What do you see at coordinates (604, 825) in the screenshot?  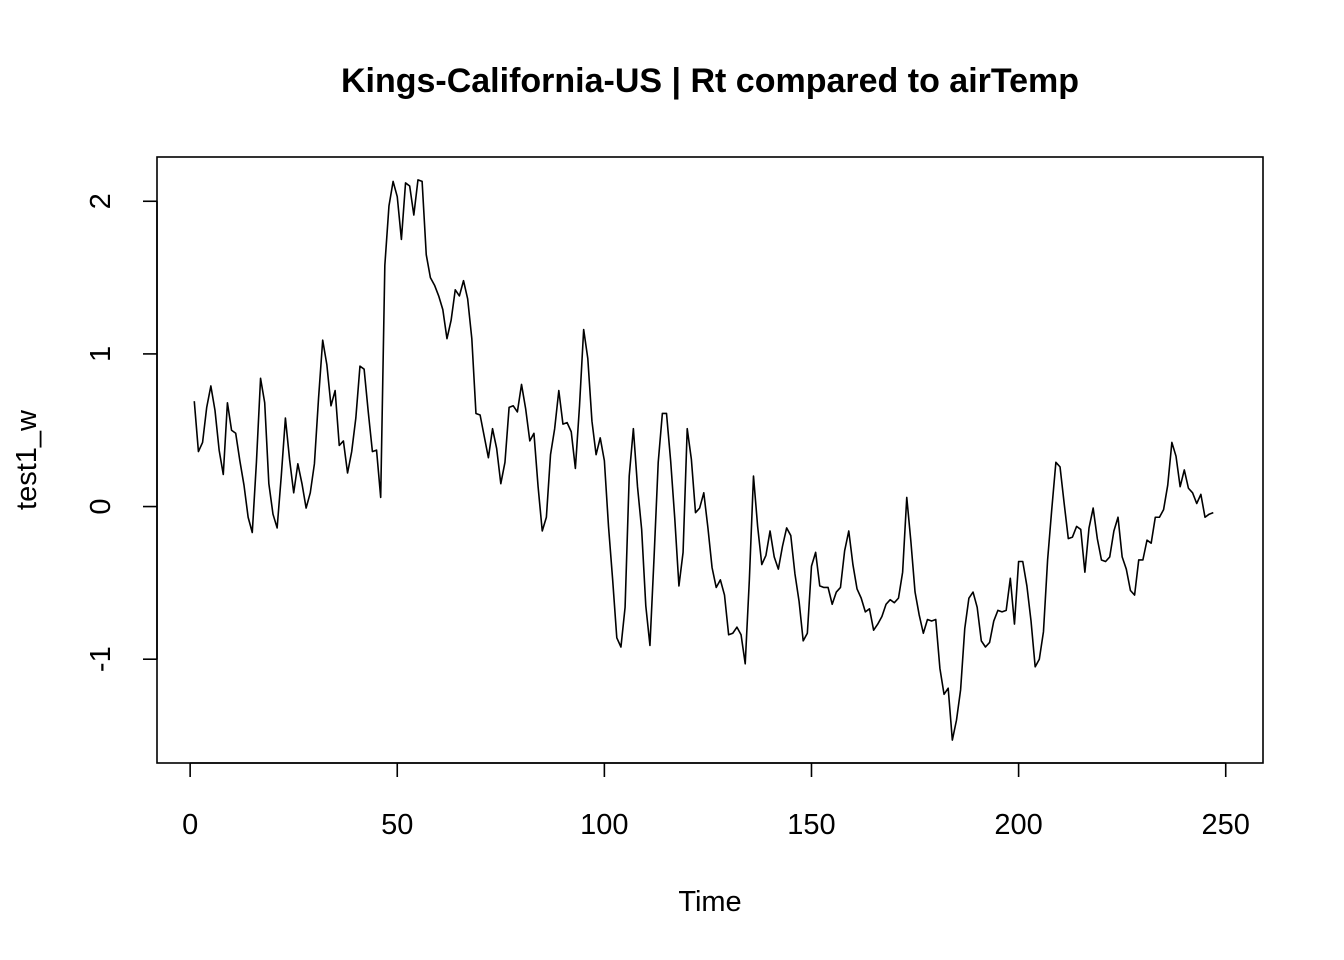 I see `x-tick-label: 100` at bounding box center [604, 825].